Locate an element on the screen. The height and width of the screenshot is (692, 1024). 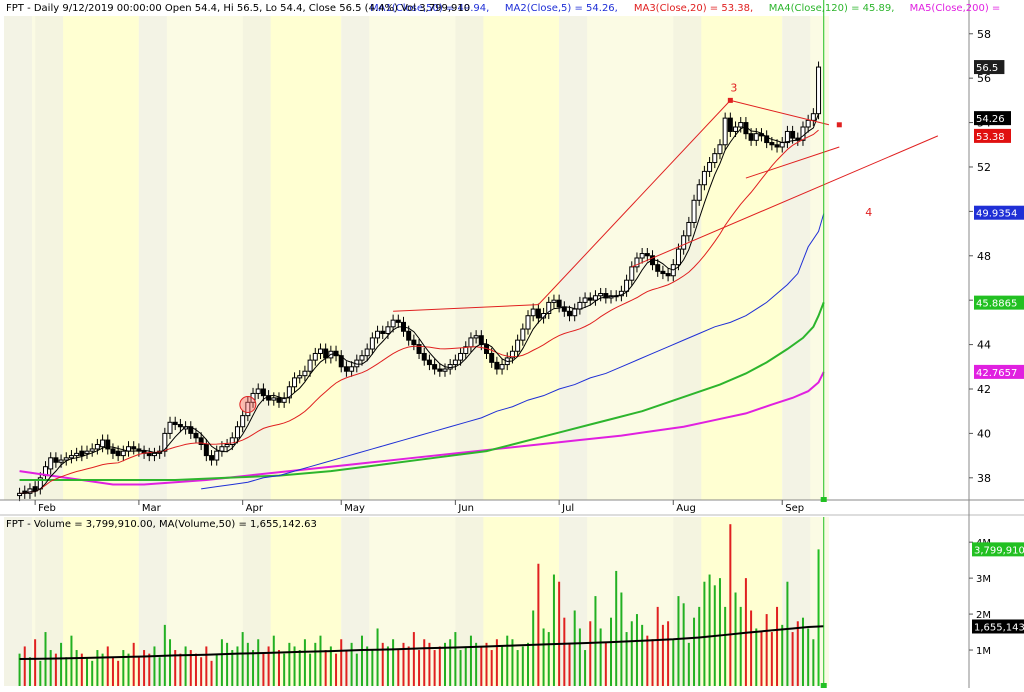
trendline-support is located at coordinates (785, 201).